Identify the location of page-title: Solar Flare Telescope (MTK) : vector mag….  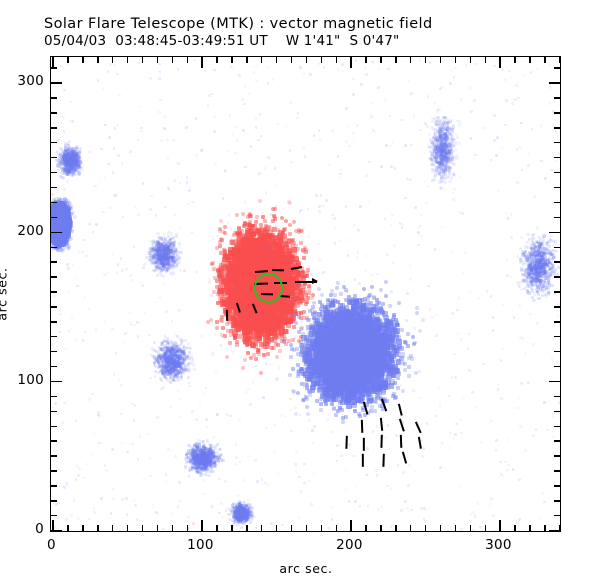
(238, 24).